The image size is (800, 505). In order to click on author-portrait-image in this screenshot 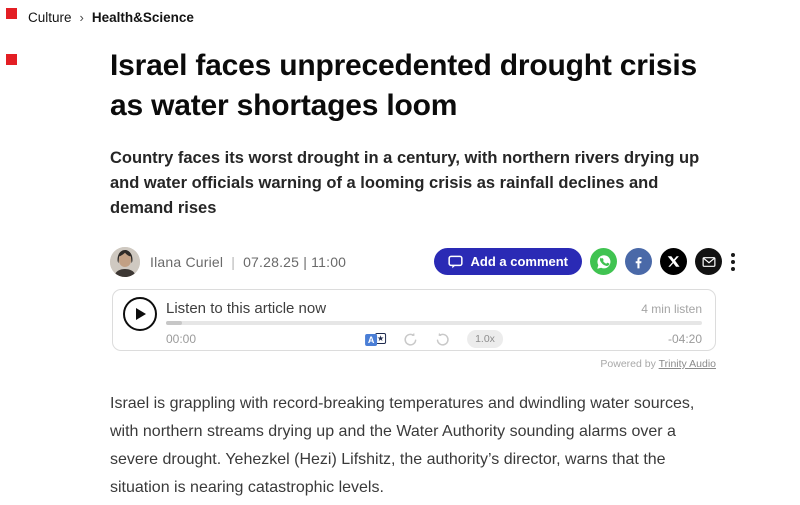, I will do `click(125, 261)`.